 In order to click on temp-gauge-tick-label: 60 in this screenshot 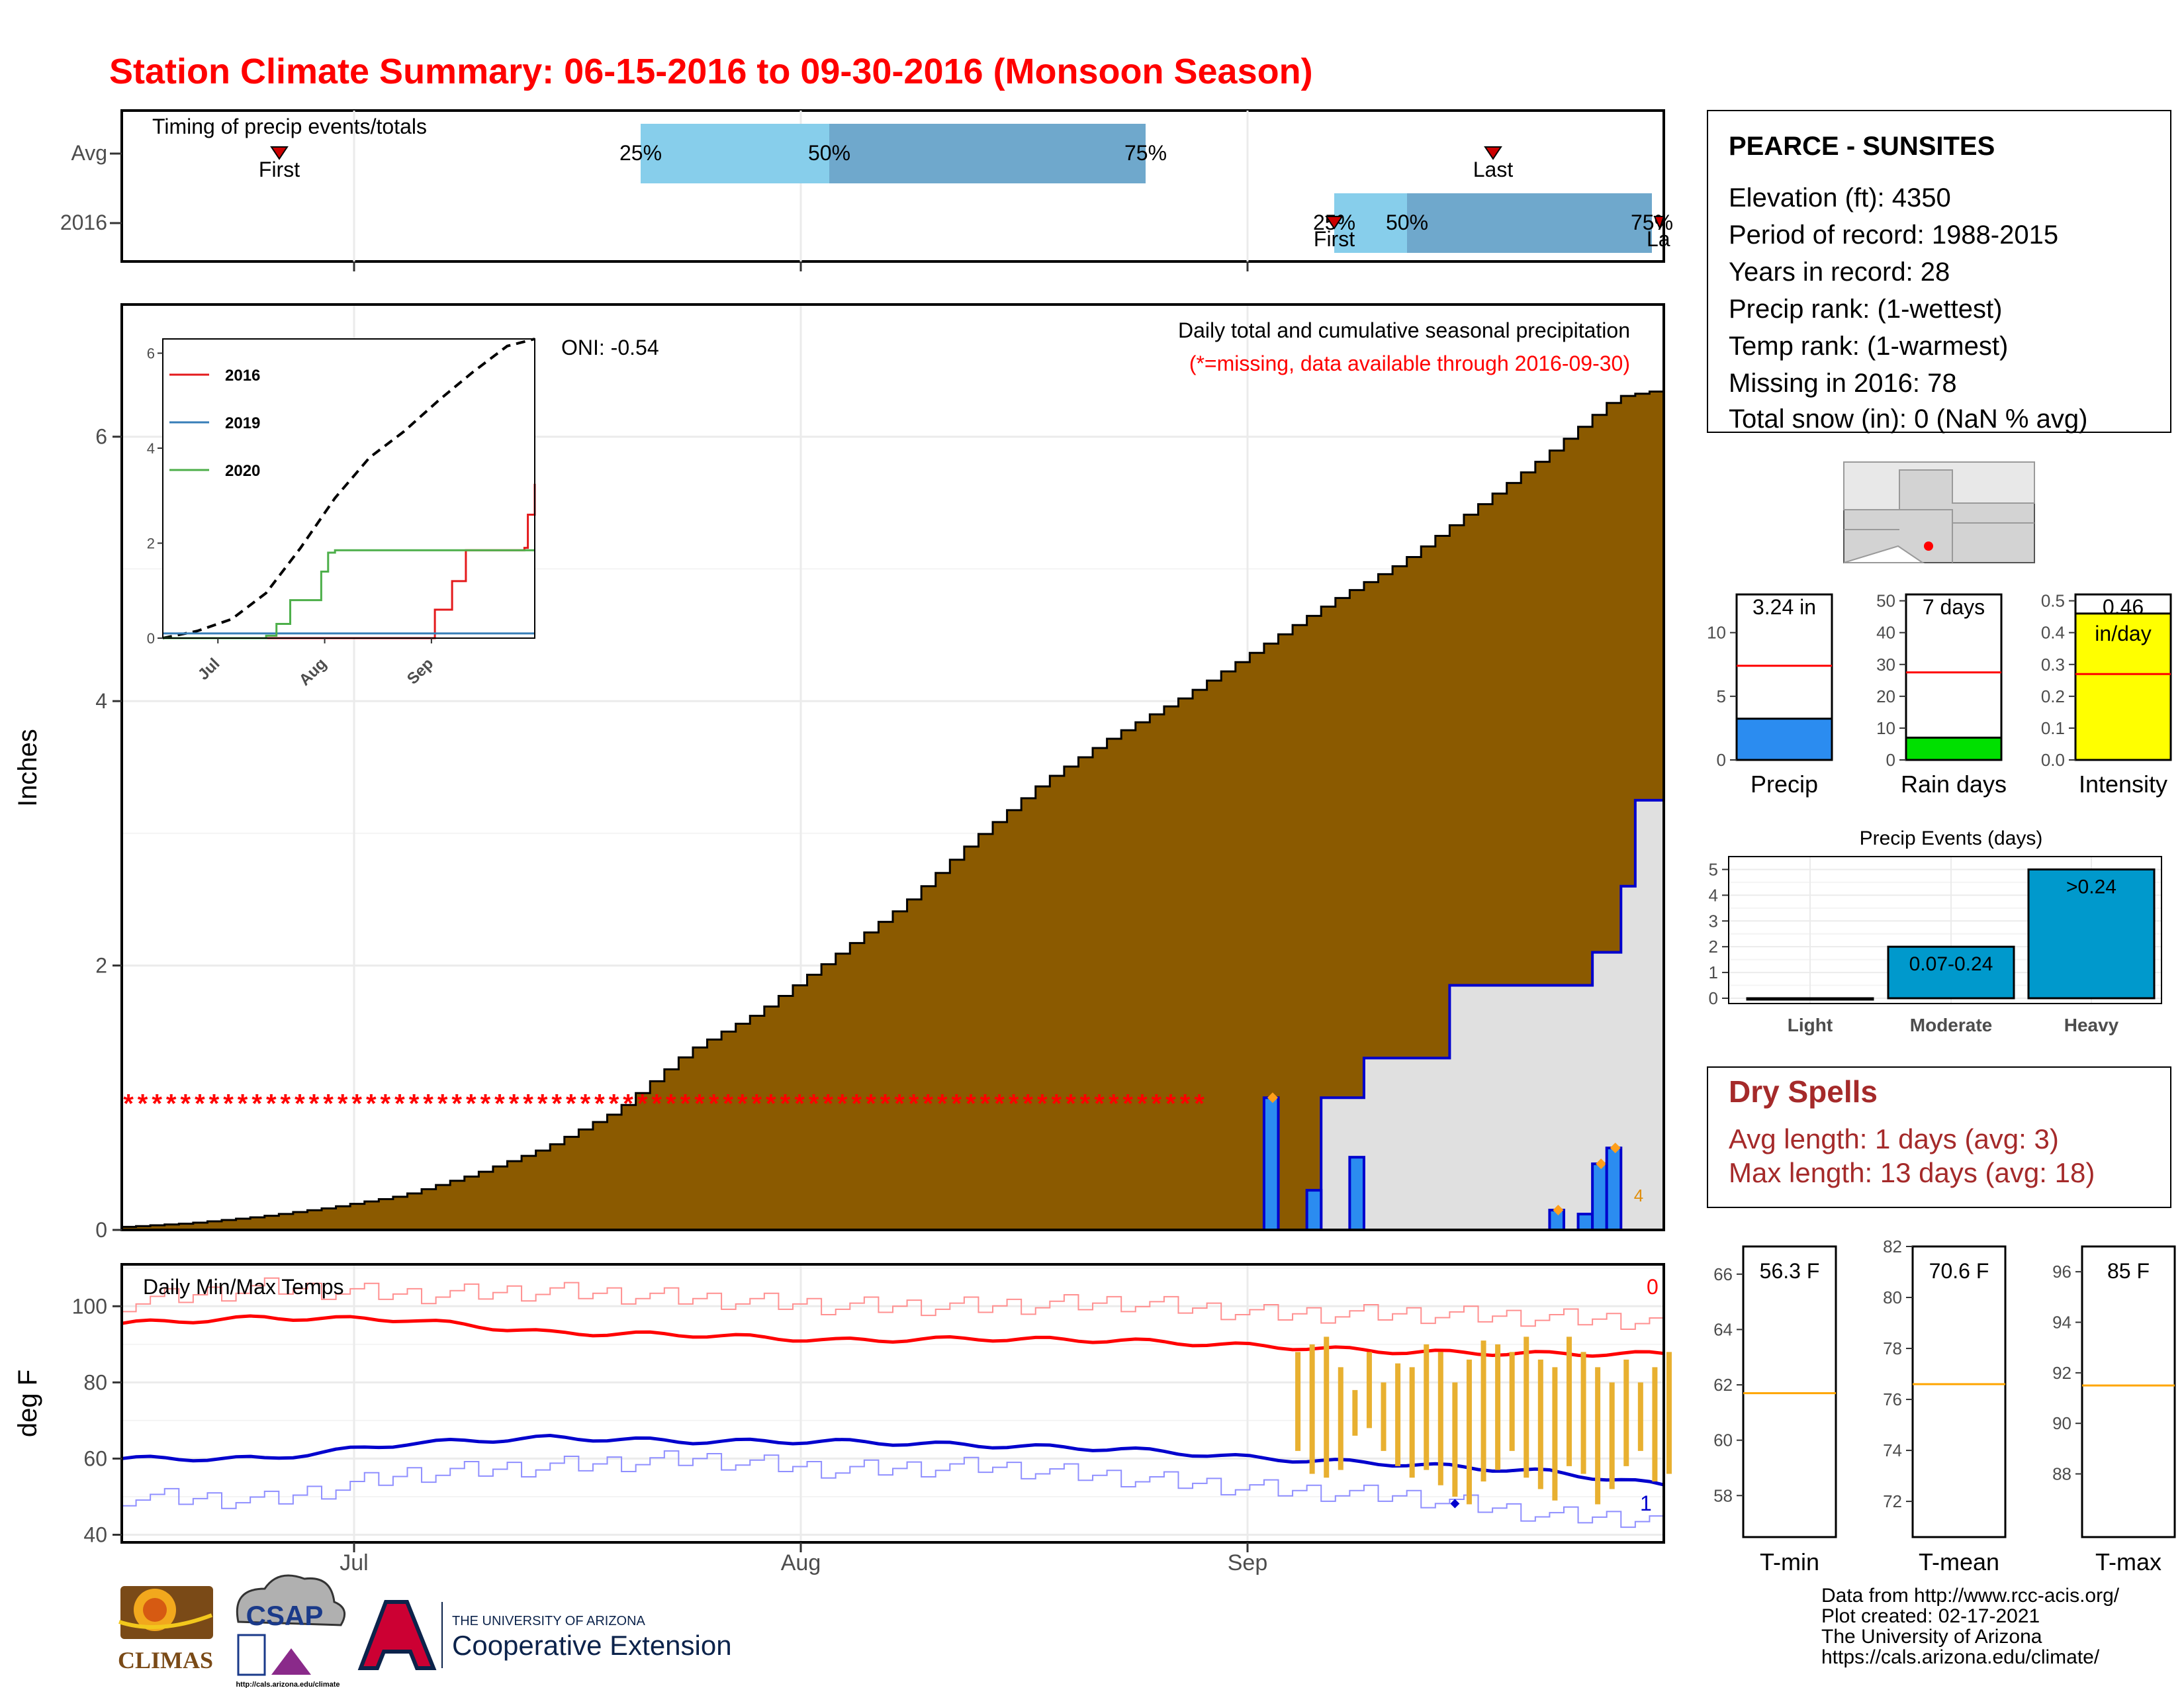, I will do `click(1723, 1440)`.